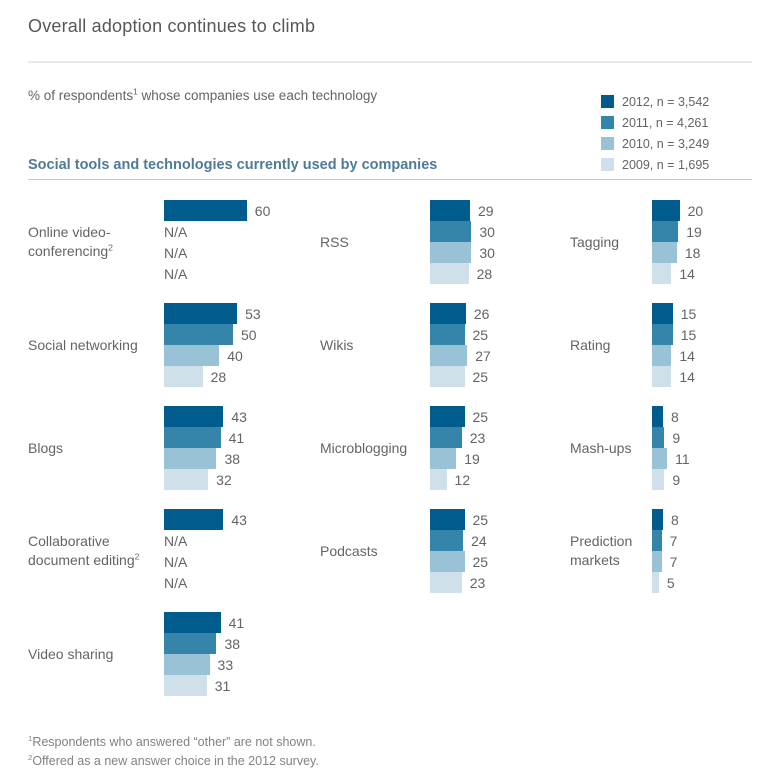 Image resolution: width=780 pixels, height=772 pixels. I want to click on bar-value-label: 31, so click(222, 685).